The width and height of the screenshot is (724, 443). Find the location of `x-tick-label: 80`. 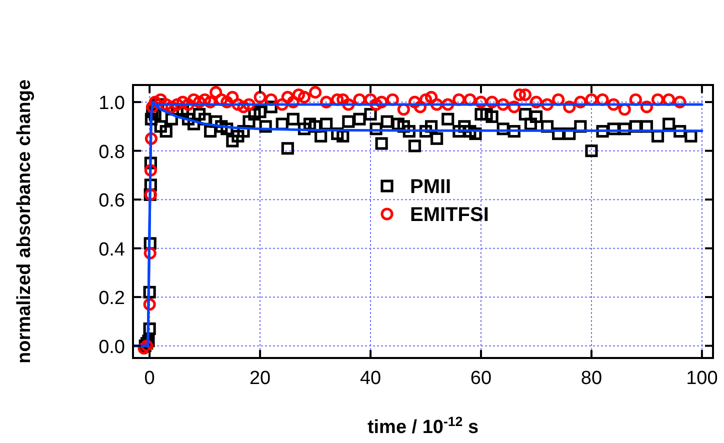

x-tick-label: 80 is located at coordinates (591, 378).